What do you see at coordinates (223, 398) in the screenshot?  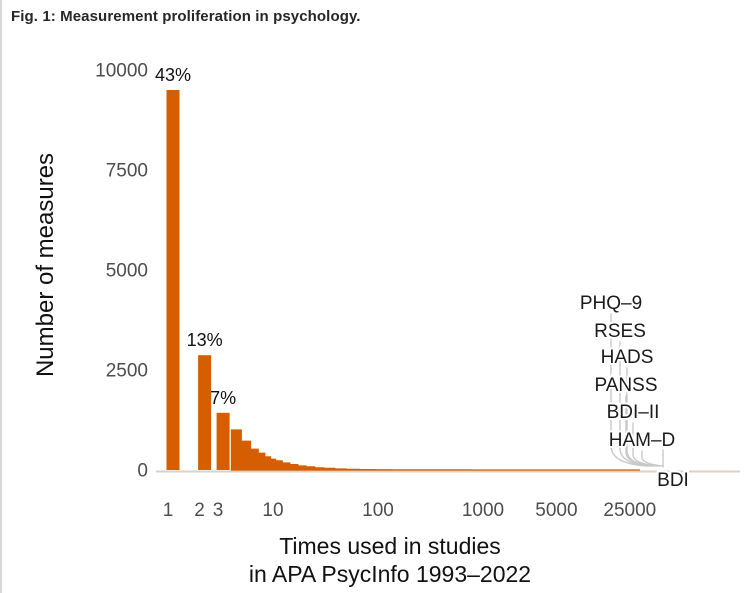 I see `percent-label: 7%` at bounding box center [223, 398].